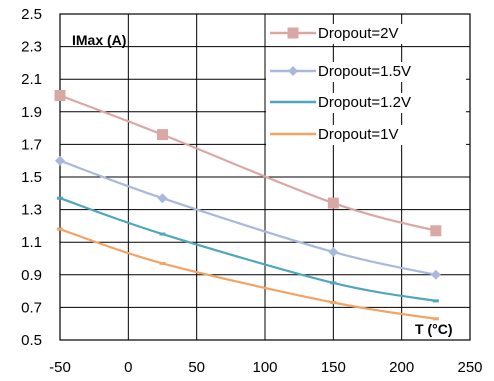  What do you see at coordinates (264, 367) in the screenshot?
I see `x-tick-label-3: 100` at bounding box center [264, 367].